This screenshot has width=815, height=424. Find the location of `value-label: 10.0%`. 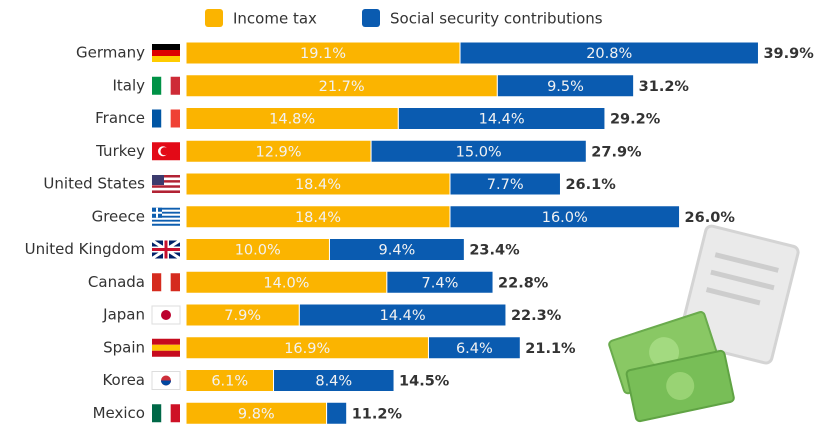

value-label: 10.0% is located at coordinates (258, 251).